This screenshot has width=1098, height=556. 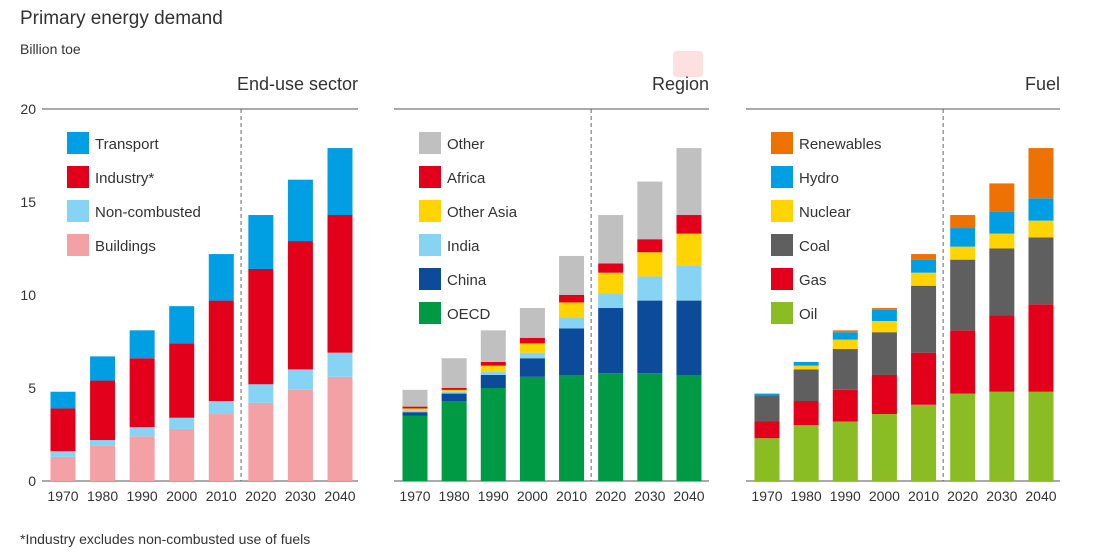 I want to click on legend-swatch-other-asia, so click(x=430, y=211).